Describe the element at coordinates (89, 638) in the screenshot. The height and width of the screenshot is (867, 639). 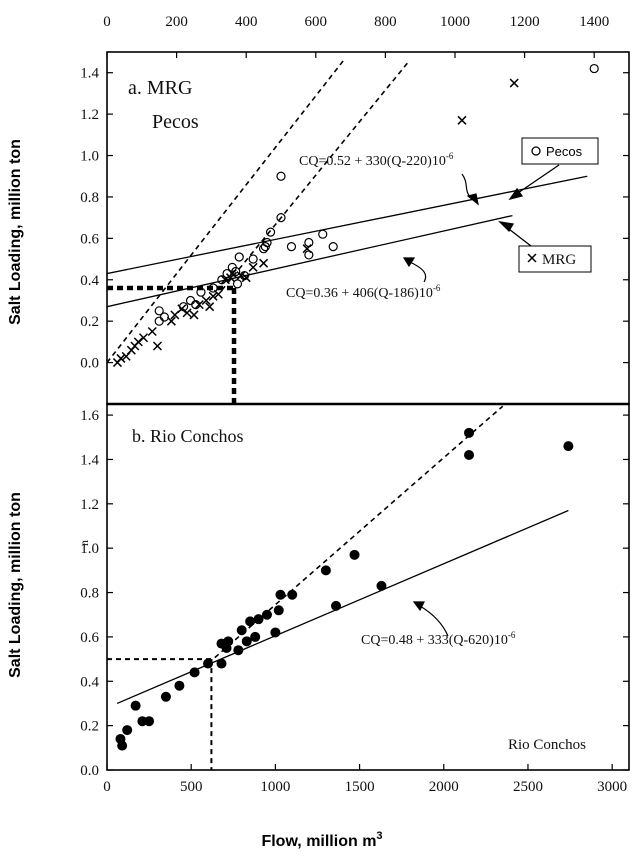
I see `y-tick-label: 0.6` at that location.